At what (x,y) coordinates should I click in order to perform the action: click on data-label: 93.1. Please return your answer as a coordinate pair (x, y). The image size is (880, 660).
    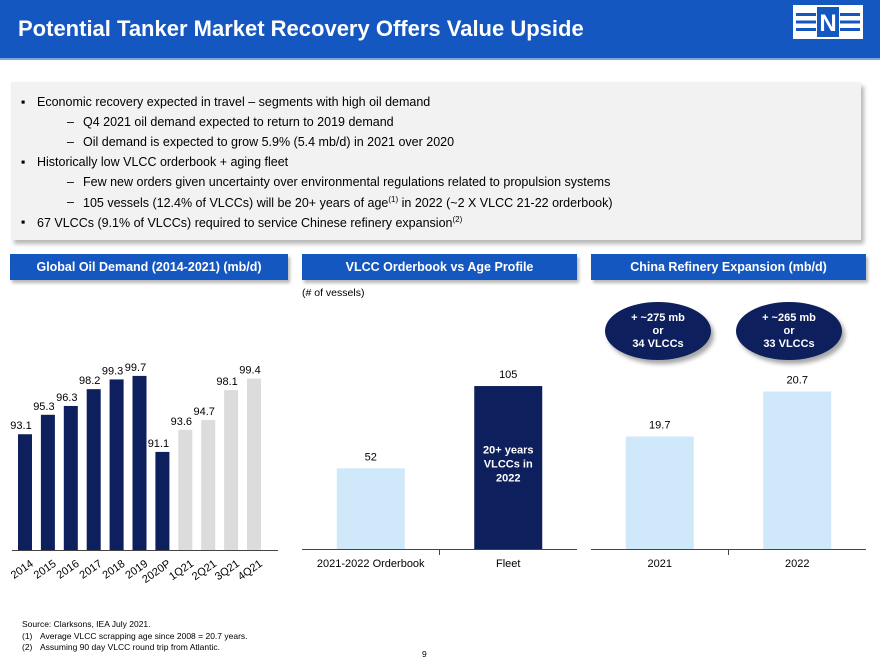
    Looking at the image, I should click on (20, 426).